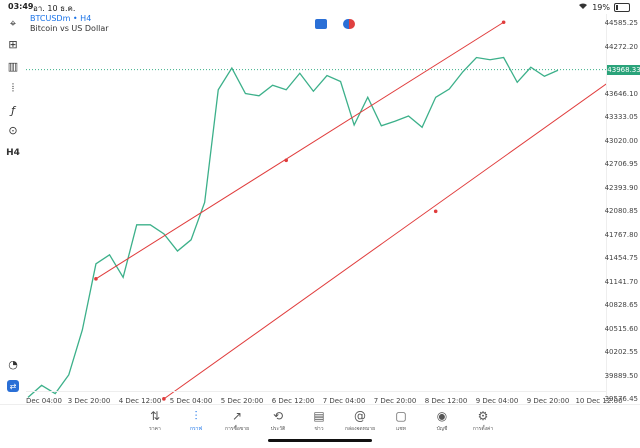  I want to click on mailbox-icon: @, so click(360, 416).